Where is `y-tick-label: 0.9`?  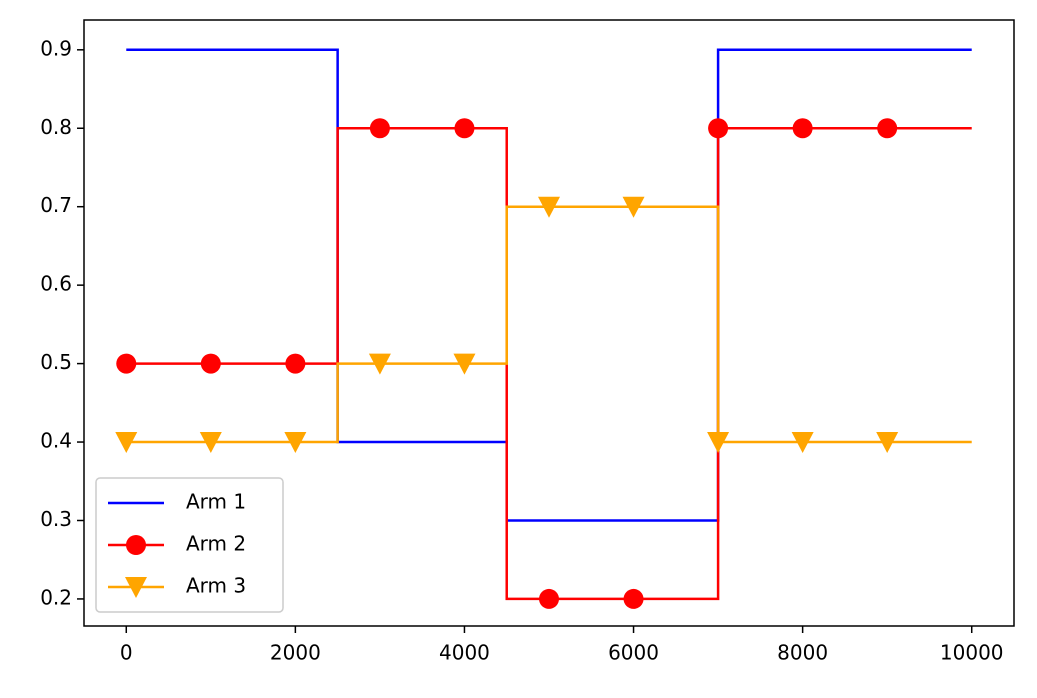
y-tick-label: 0.9 is located at coordinates (56, 48).